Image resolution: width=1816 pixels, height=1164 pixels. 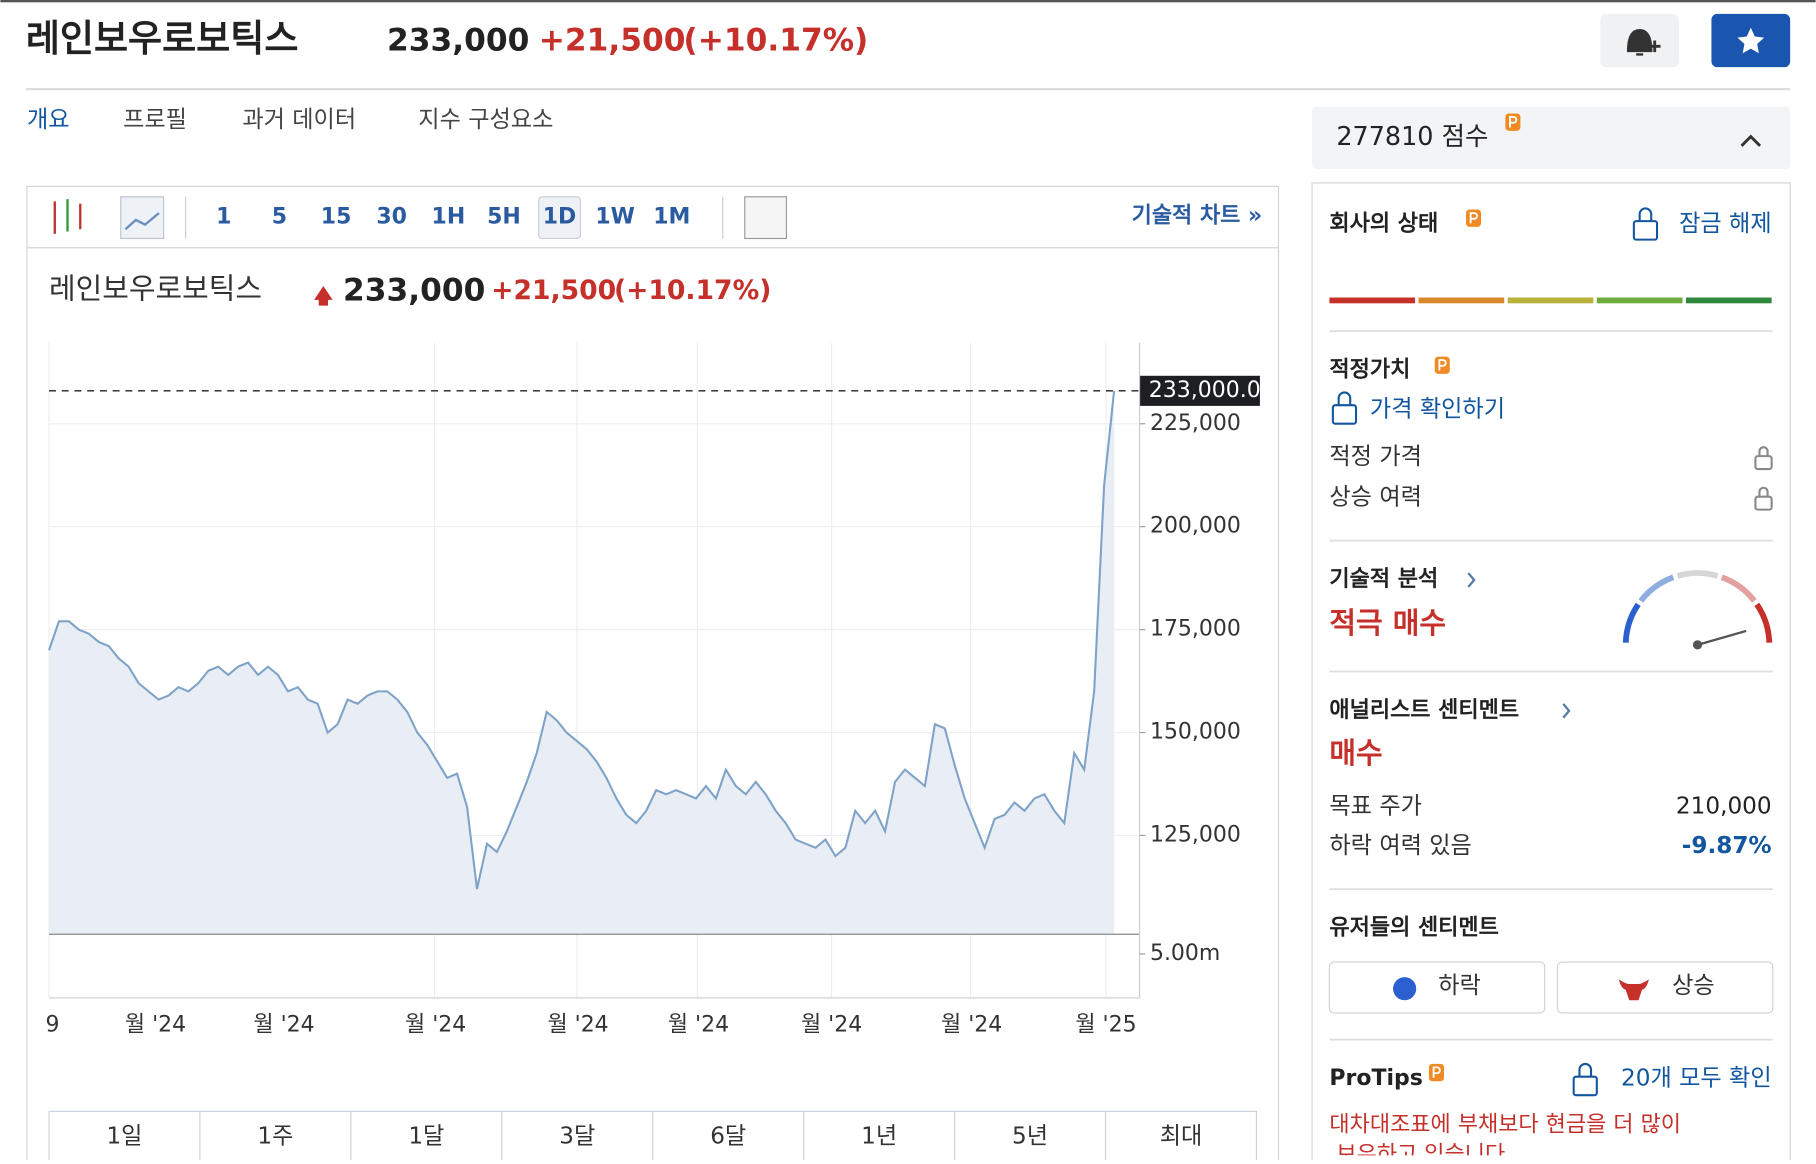 I want to click on bull-icon, so click(x=1633, y=990).